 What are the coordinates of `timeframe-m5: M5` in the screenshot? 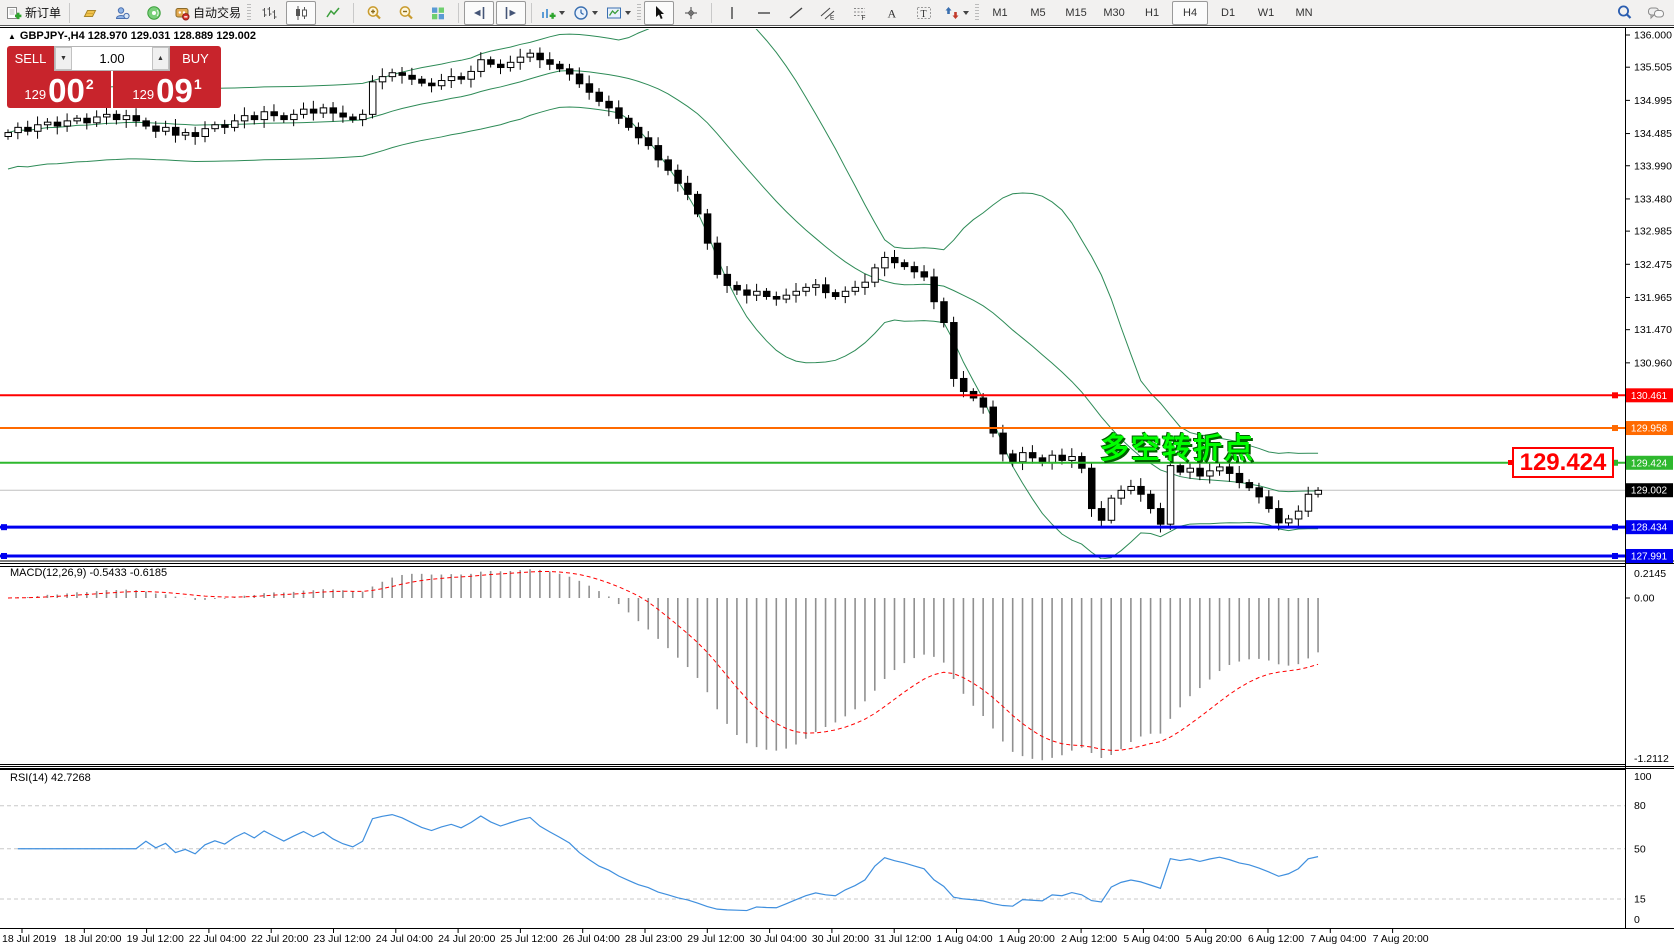 It's located at (1038, 12).